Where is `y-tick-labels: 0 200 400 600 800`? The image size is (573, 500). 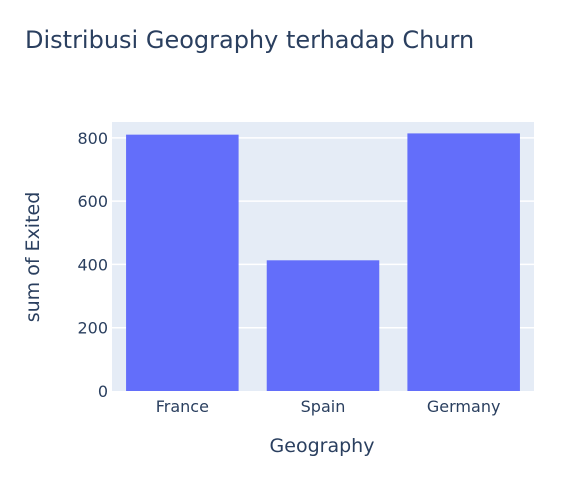 y-tick-labels: 0 200 400 600 800 is located at coordinates (92, 265).